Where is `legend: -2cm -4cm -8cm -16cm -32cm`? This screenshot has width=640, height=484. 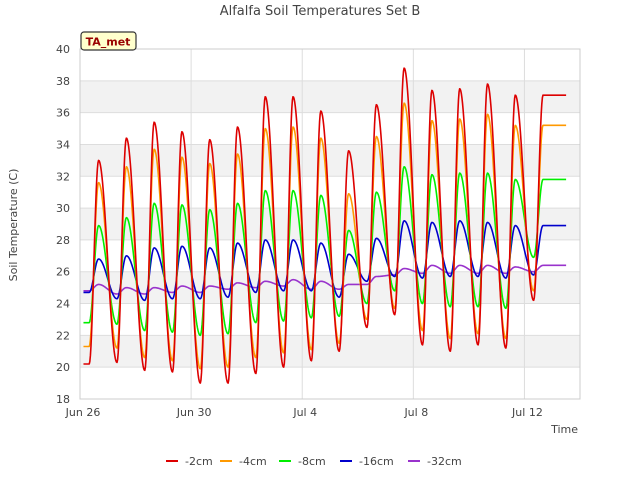
legend: -2cm -4cm -8cm -16cm -32cm is located at coordinates (314, 461).